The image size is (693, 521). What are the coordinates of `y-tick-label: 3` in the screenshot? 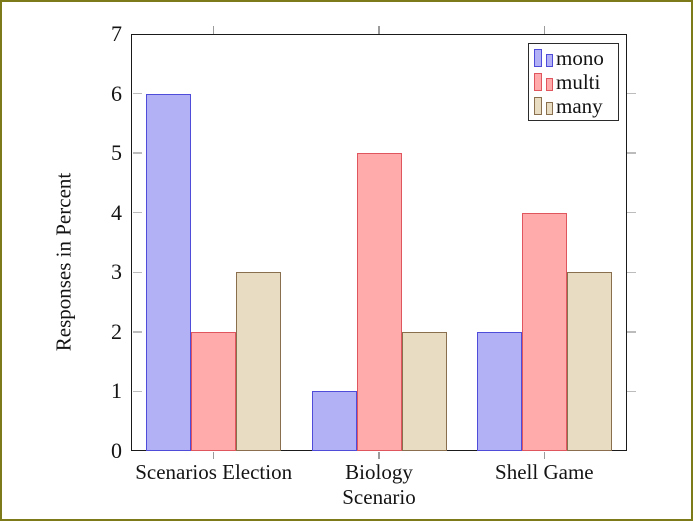 It's located at (116, 272).